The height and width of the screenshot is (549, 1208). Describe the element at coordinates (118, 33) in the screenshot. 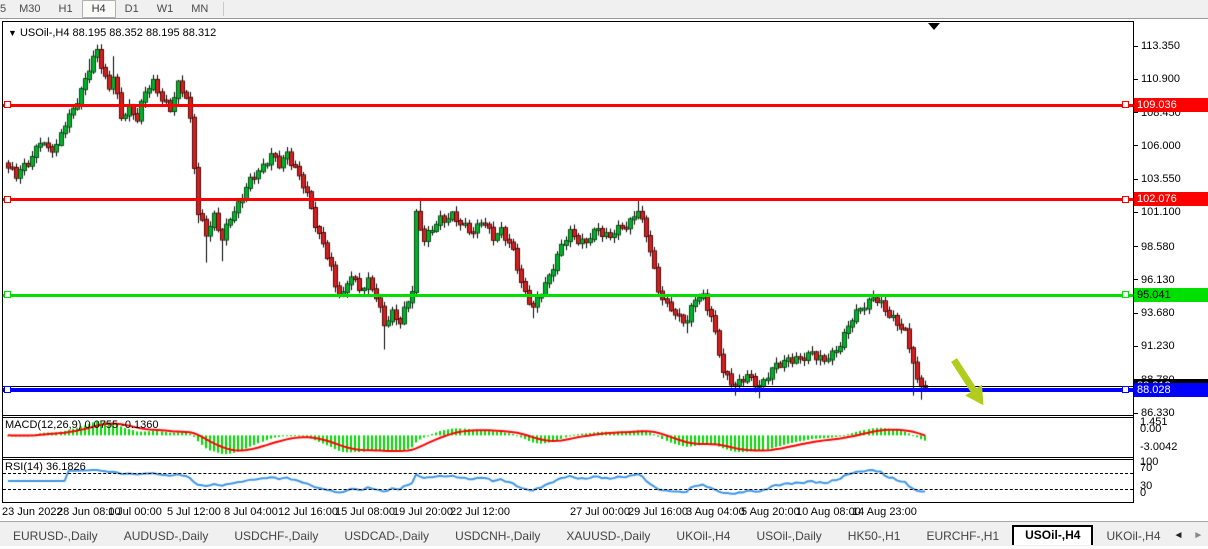

I see `chart-title-text: USOil-,H4 88.195 88.352 88.195 88.312` at that location.